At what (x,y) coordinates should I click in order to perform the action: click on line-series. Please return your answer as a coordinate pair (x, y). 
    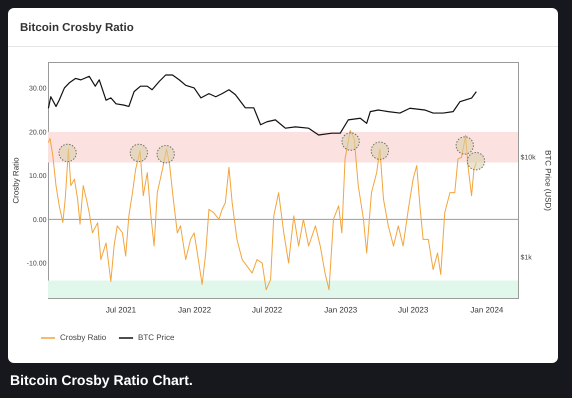
    Looking at the image, I should click on (262, 105).